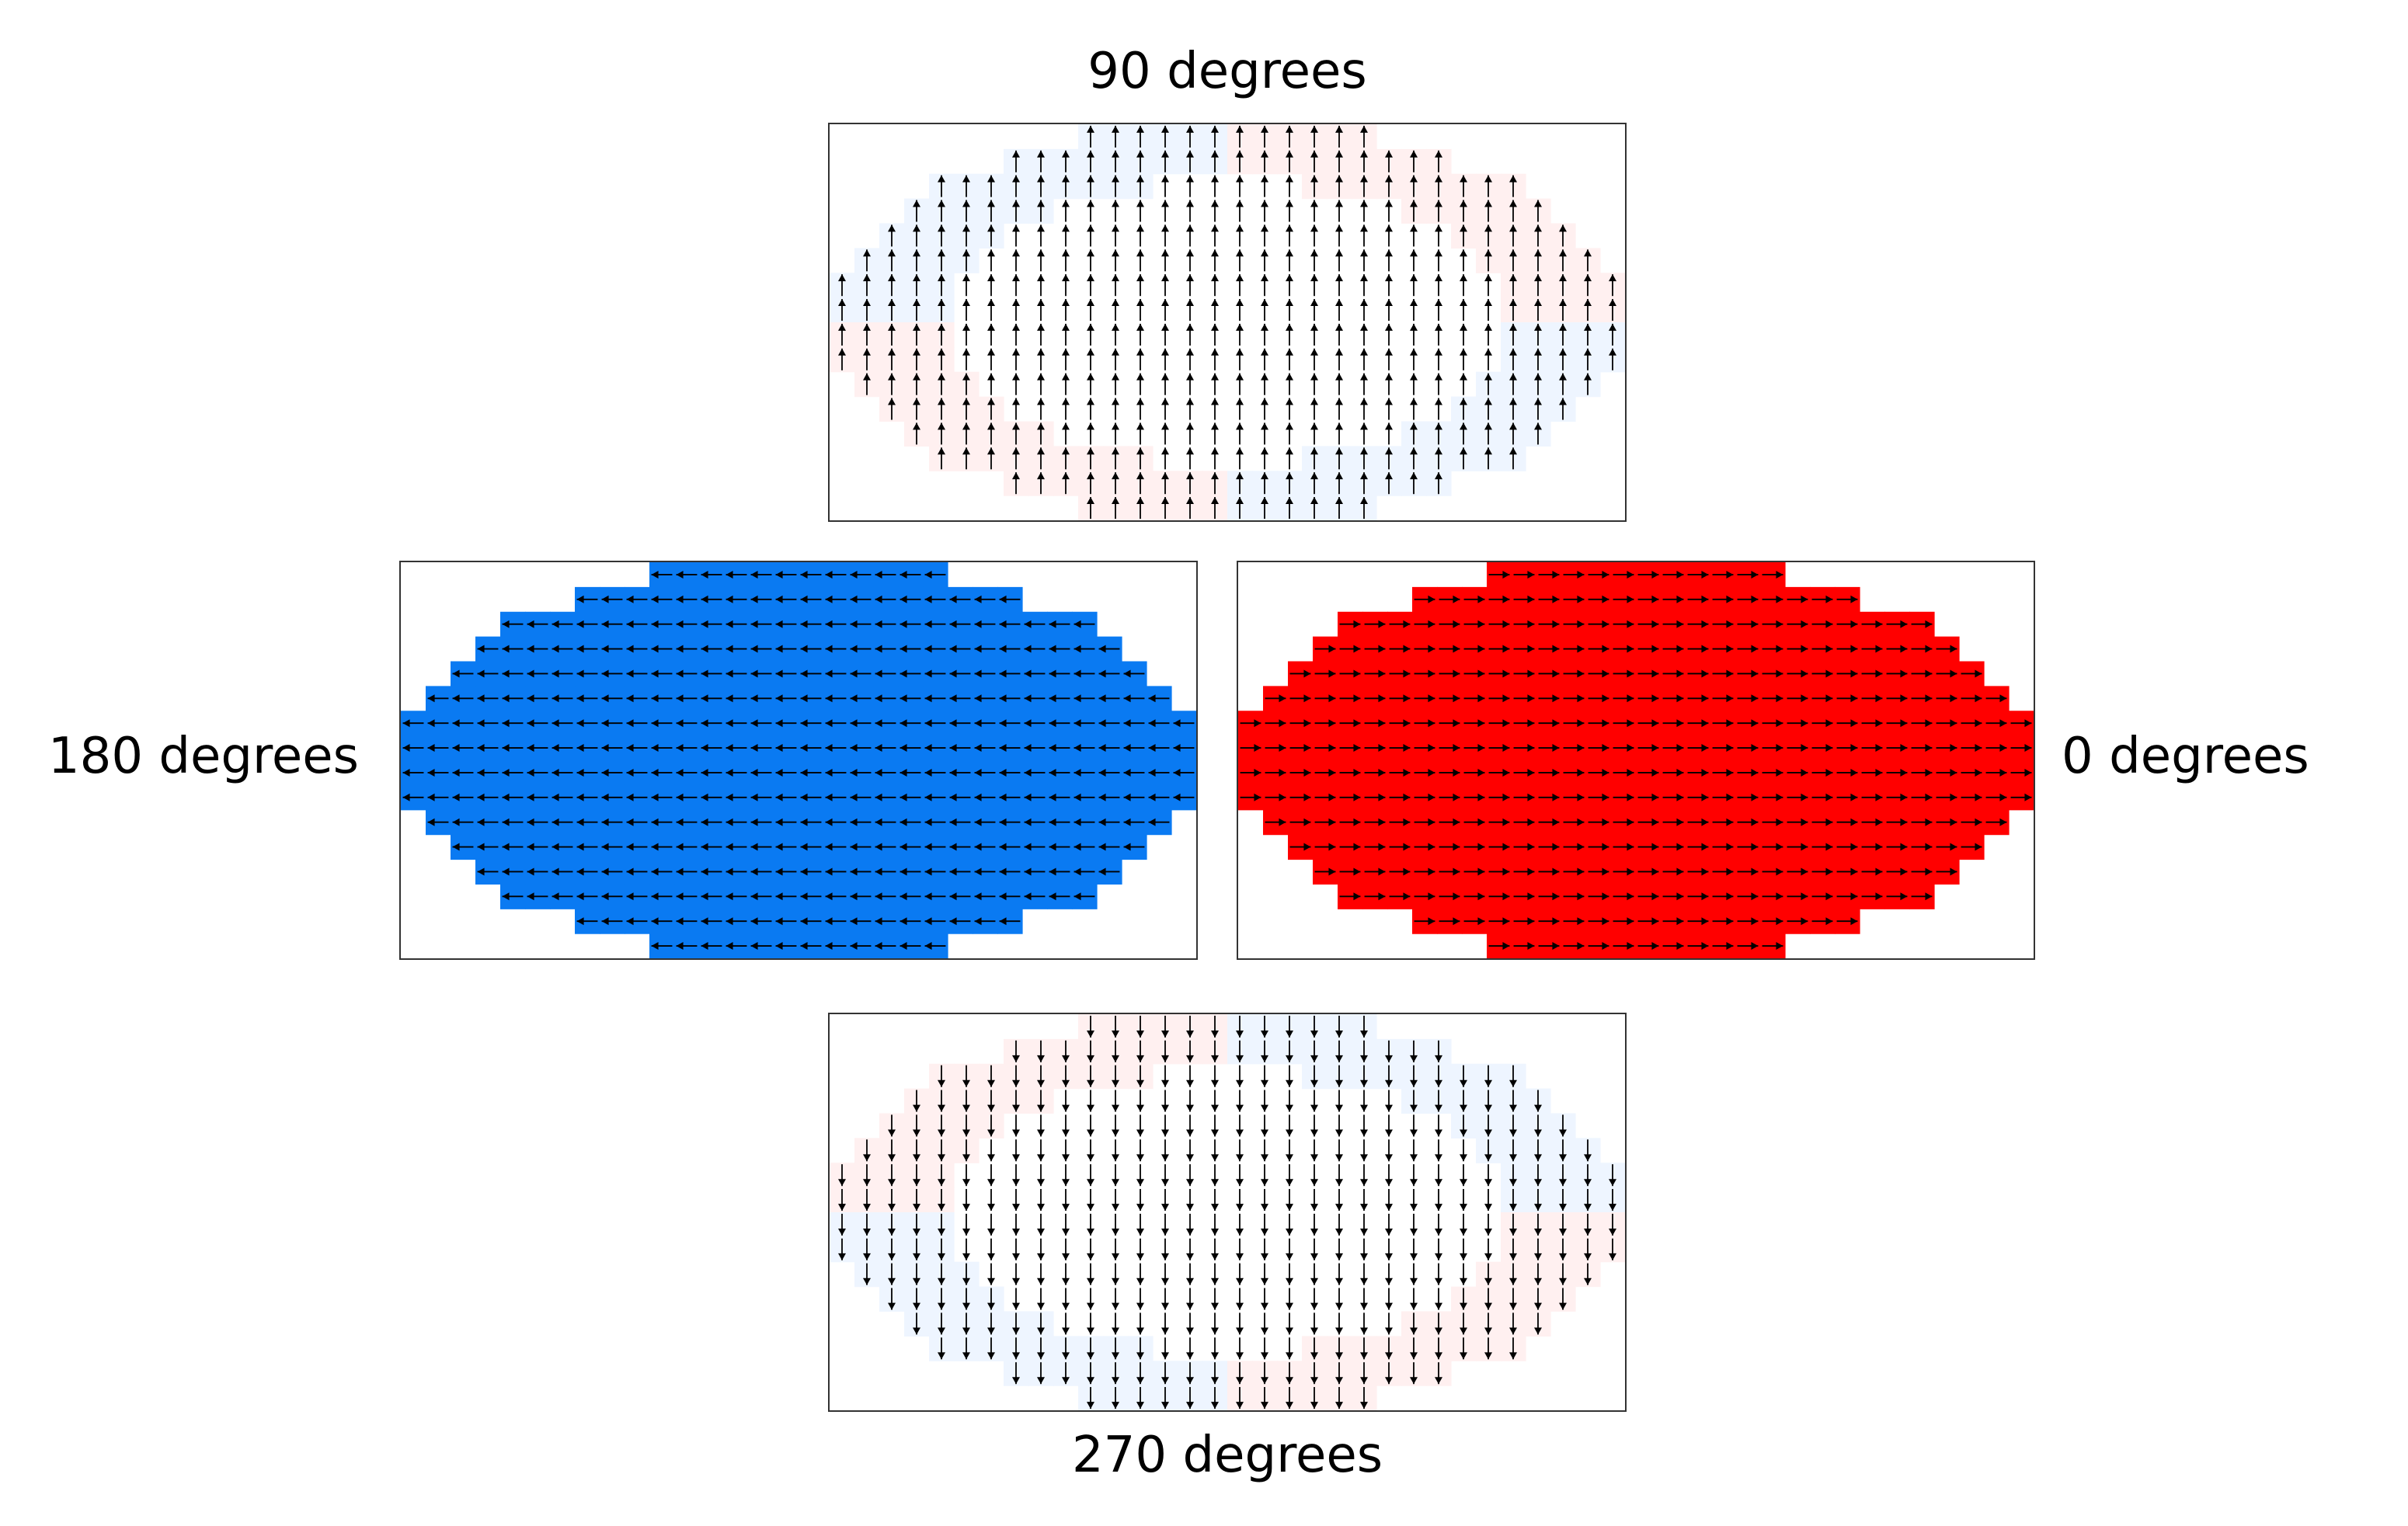 The image size is (2408, 1526). What do you see at coordinates (1227, 322) in the screenshot?
I see `vector-field-90-degrees` at bounding box center [1227, 322].